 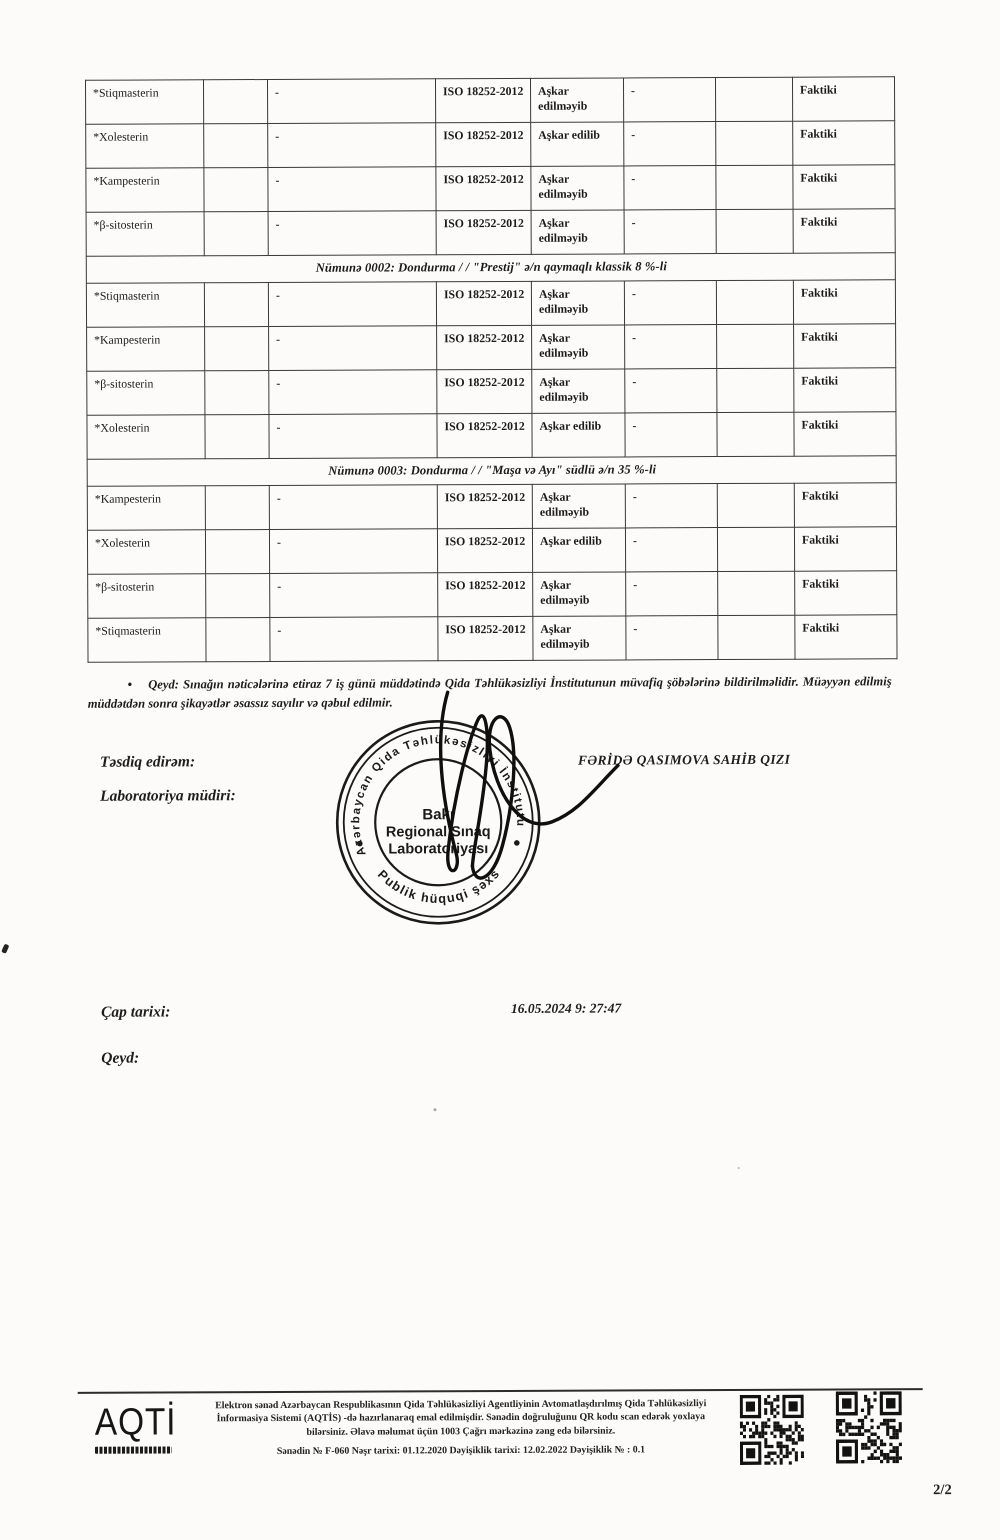 What do you see at coordinates (144, 102) in the screenshot?
I see `cell-parameter-name: *Stiqmasterin` at bounding box center [144, 102].